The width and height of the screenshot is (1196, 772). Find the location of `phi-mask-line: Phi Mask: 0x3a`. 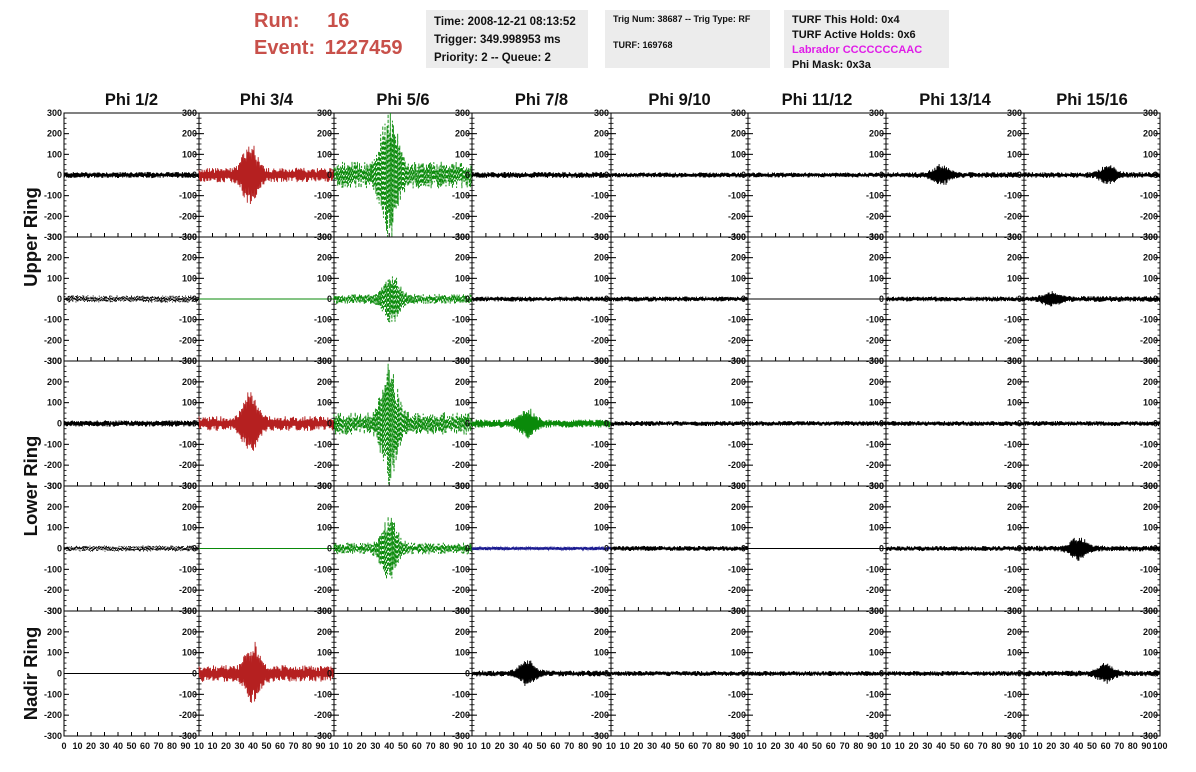

phi-mask-line: Phi Mask: 0x3a is located at coordinates (831, 65).